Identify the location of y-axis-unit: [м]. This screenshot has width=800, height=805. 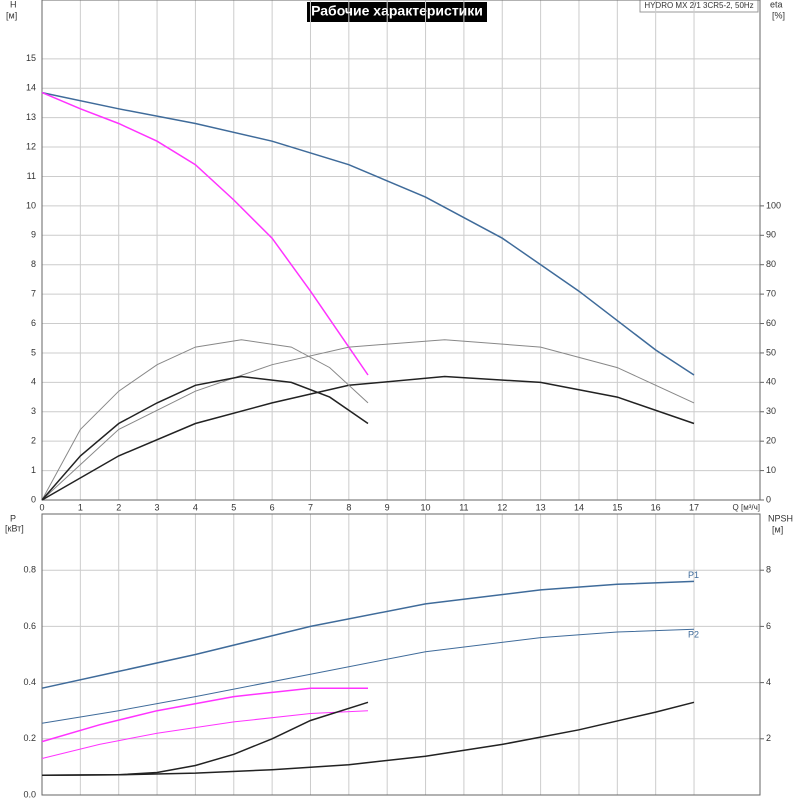
(11, 15).